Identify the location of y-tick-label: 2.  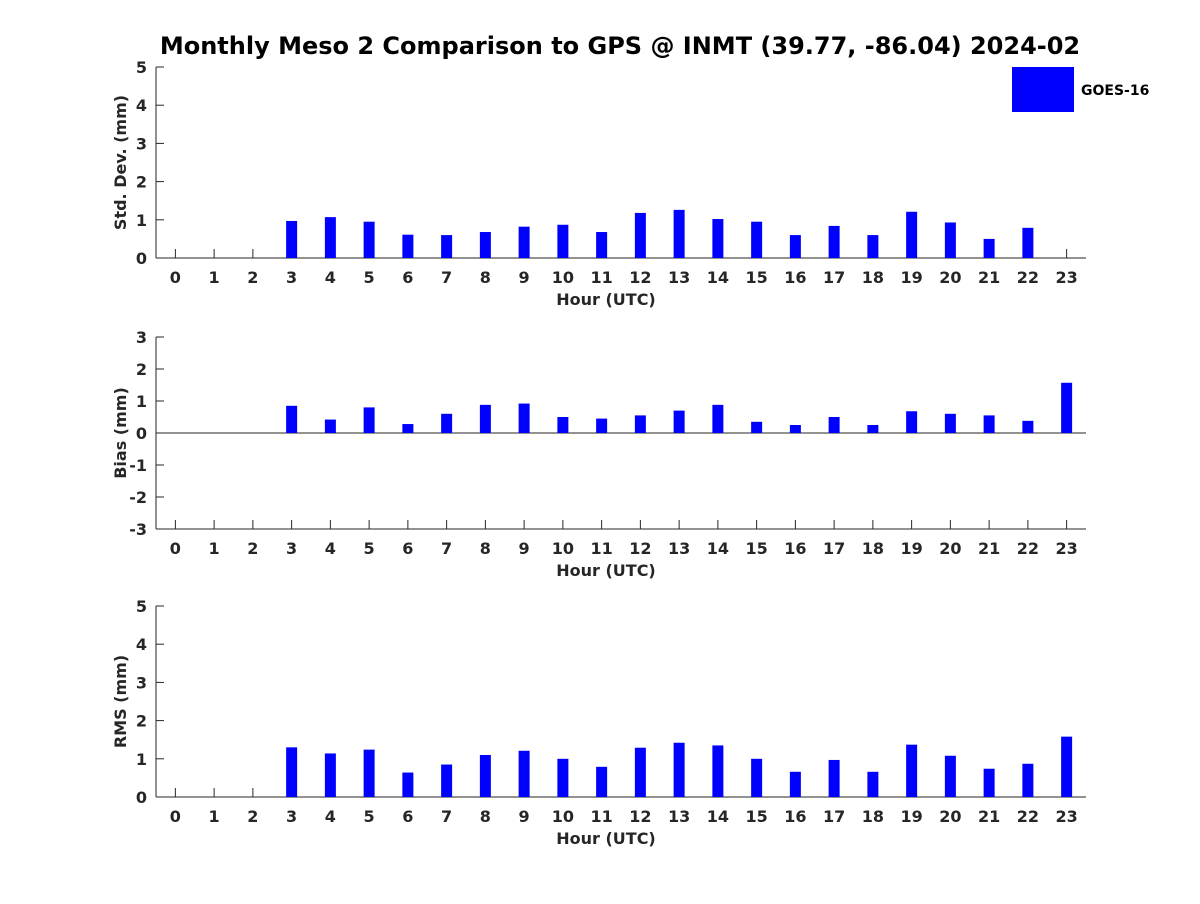
(141, 369).